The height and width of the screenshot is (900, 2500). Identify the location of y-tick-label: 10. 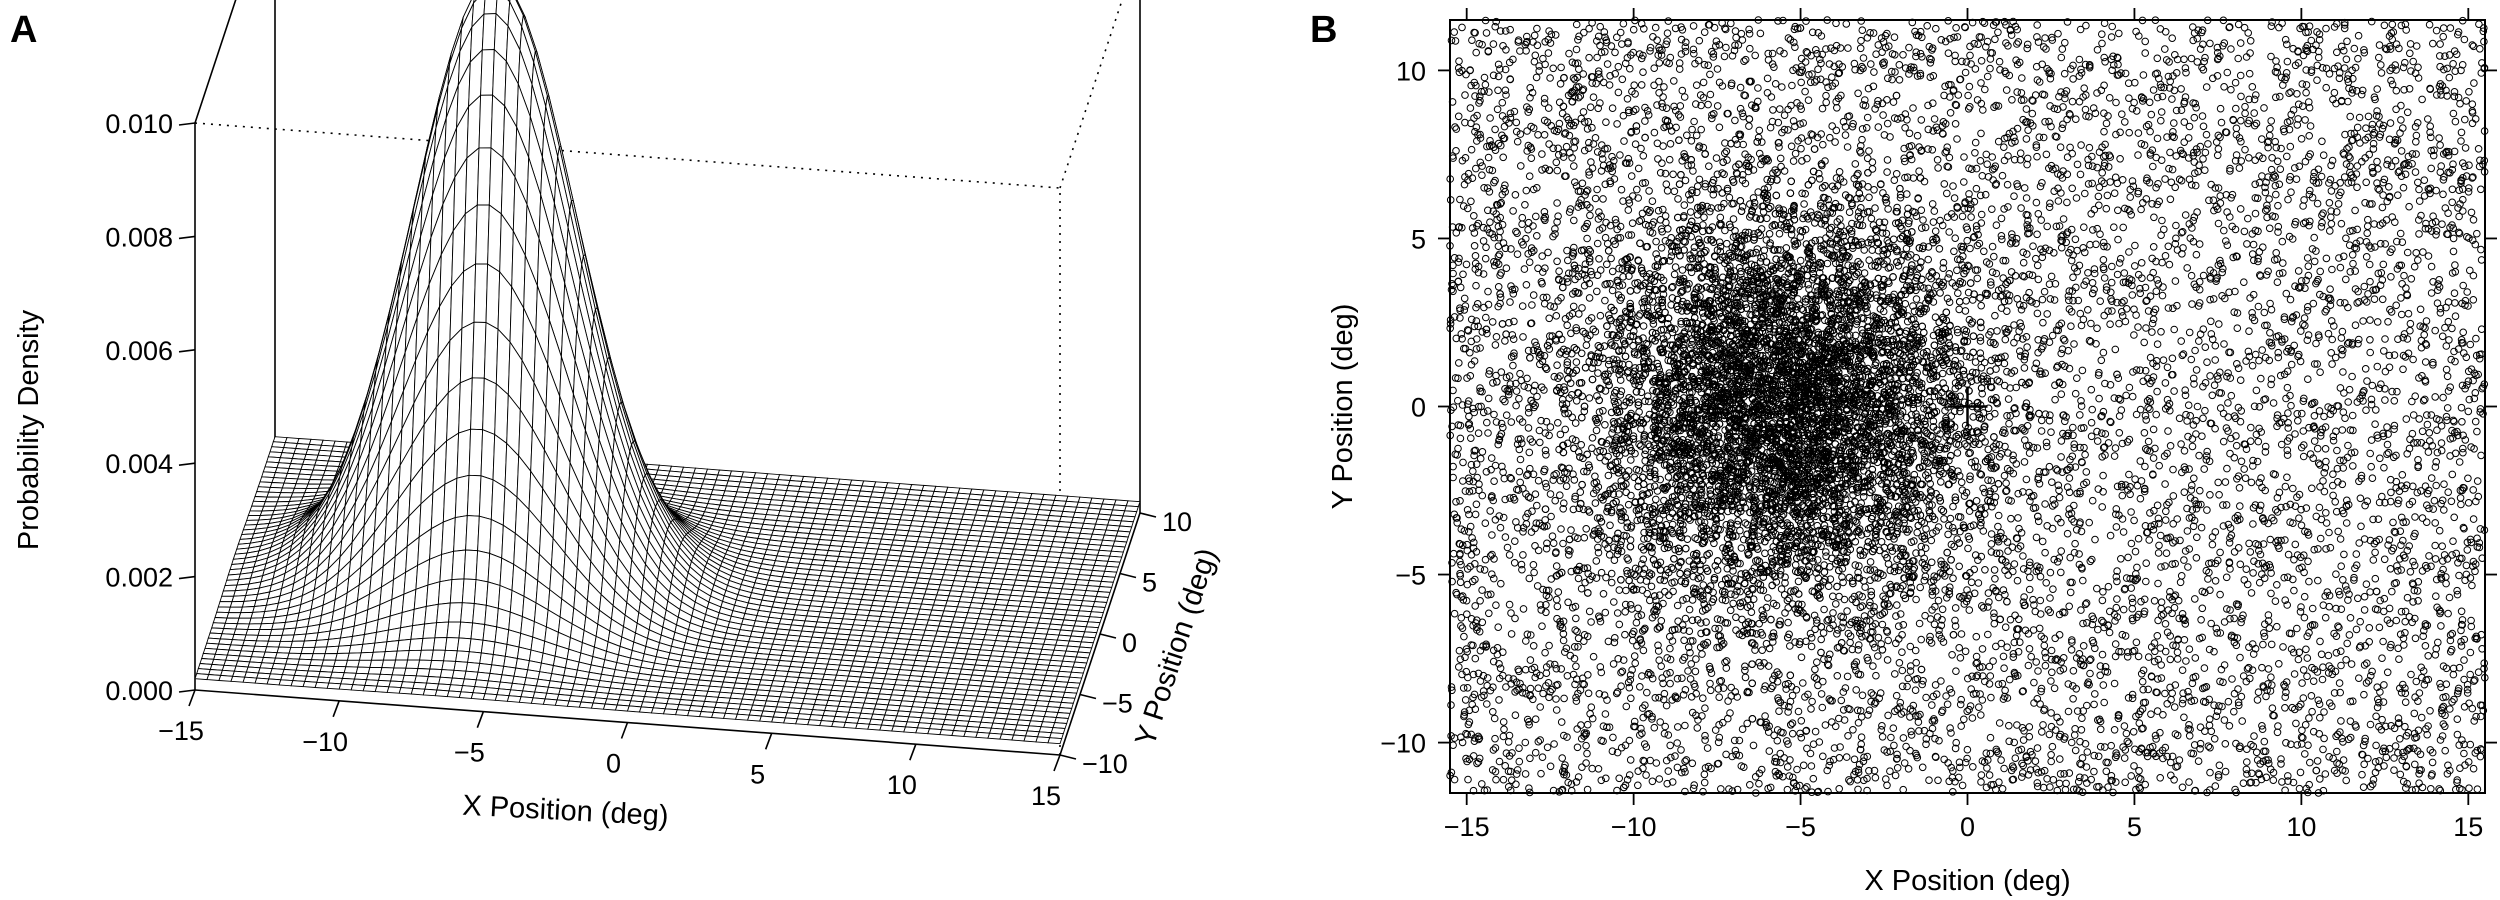
(1177, 522).